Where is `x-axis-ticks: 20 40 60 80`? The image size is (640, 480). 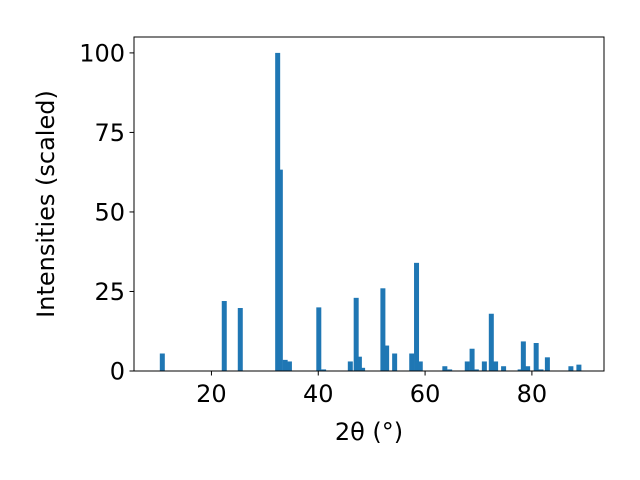 x-axis-ticks: 20 40 60 80 is located at coordinates (371, 389).